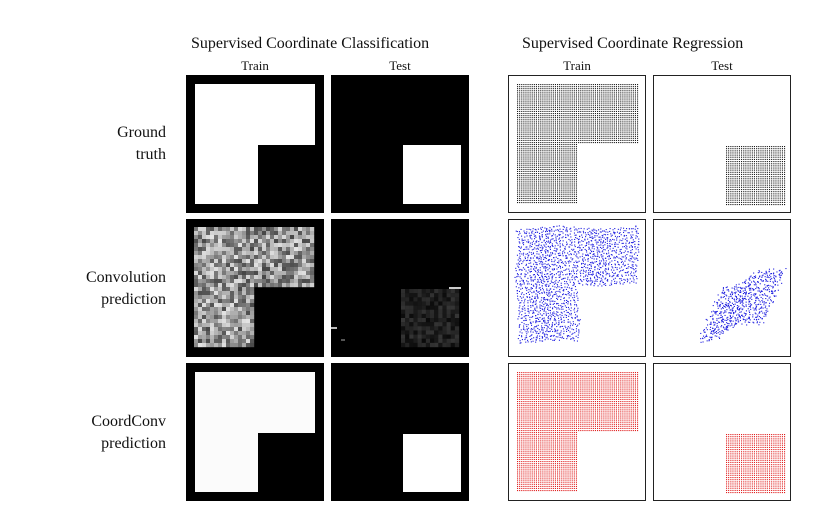 The image size is (838, 516). I want to click on col-label-cls-train: Train, so click(255, 65).